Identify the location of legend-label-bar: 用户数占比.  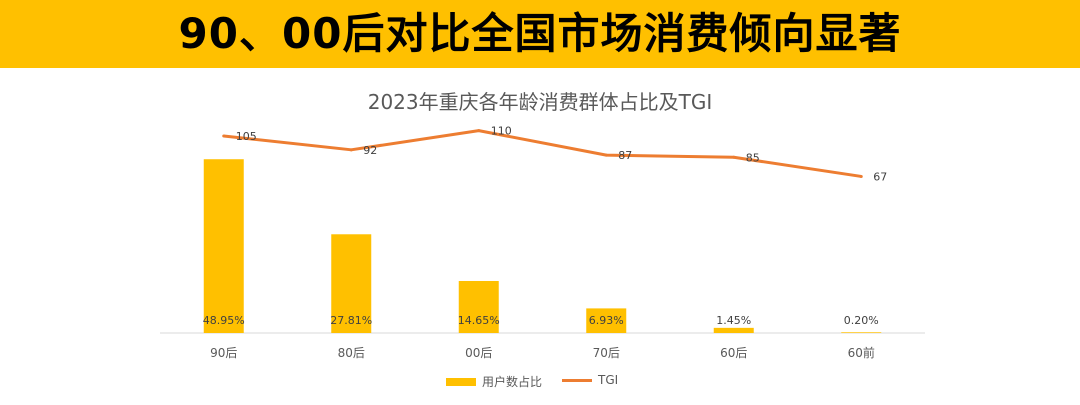
(512, 382).